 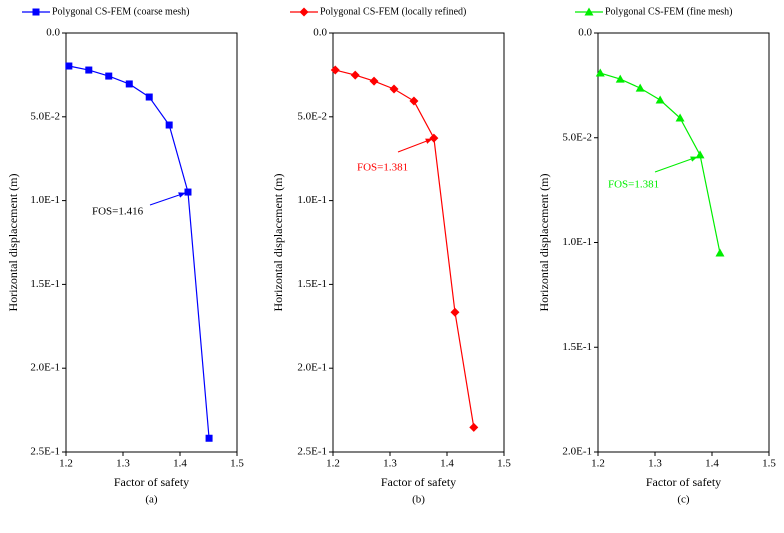 I want to click on legend-label: Polygonal CS-FEM (locally refined), so click(x=393, y=11).